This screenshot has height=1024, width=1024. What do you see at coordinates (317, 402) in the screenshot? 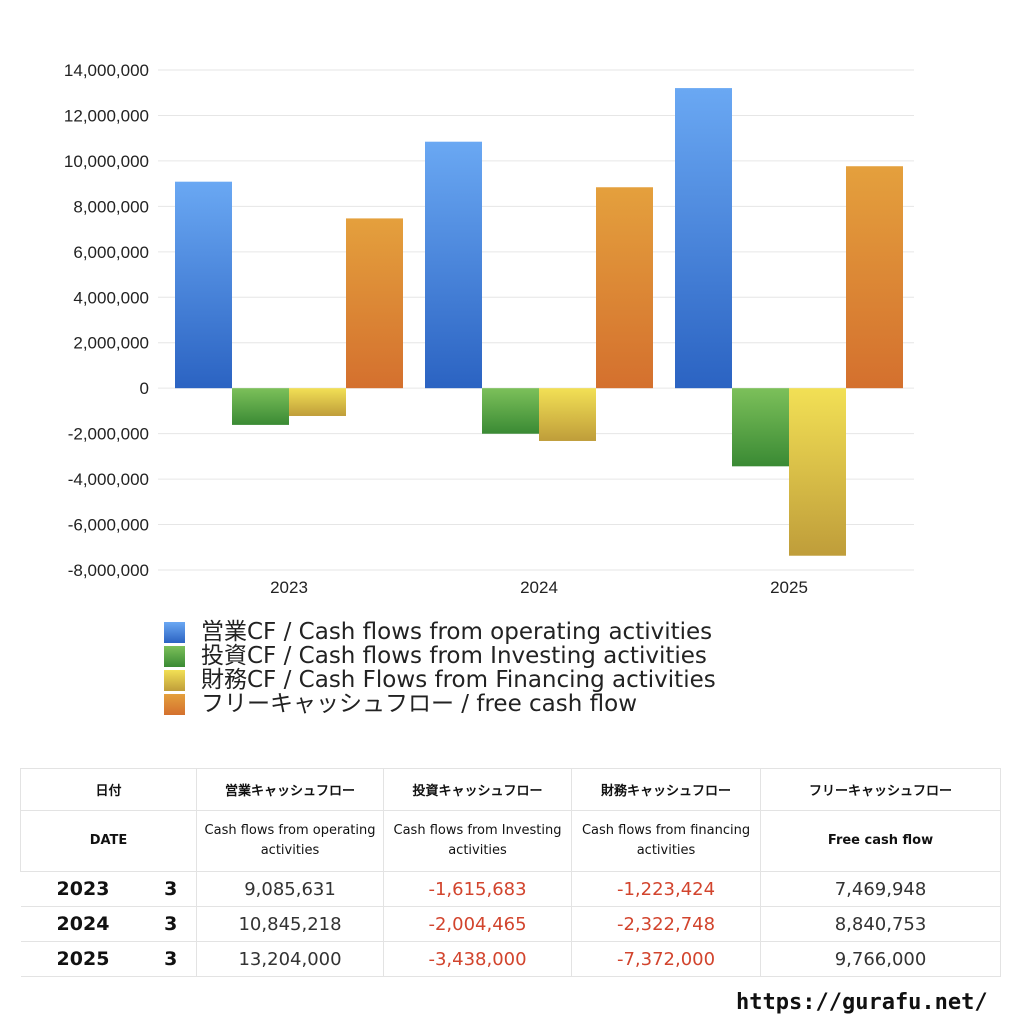
I see `bar-financing-2023` at bounding box center [317, 402].